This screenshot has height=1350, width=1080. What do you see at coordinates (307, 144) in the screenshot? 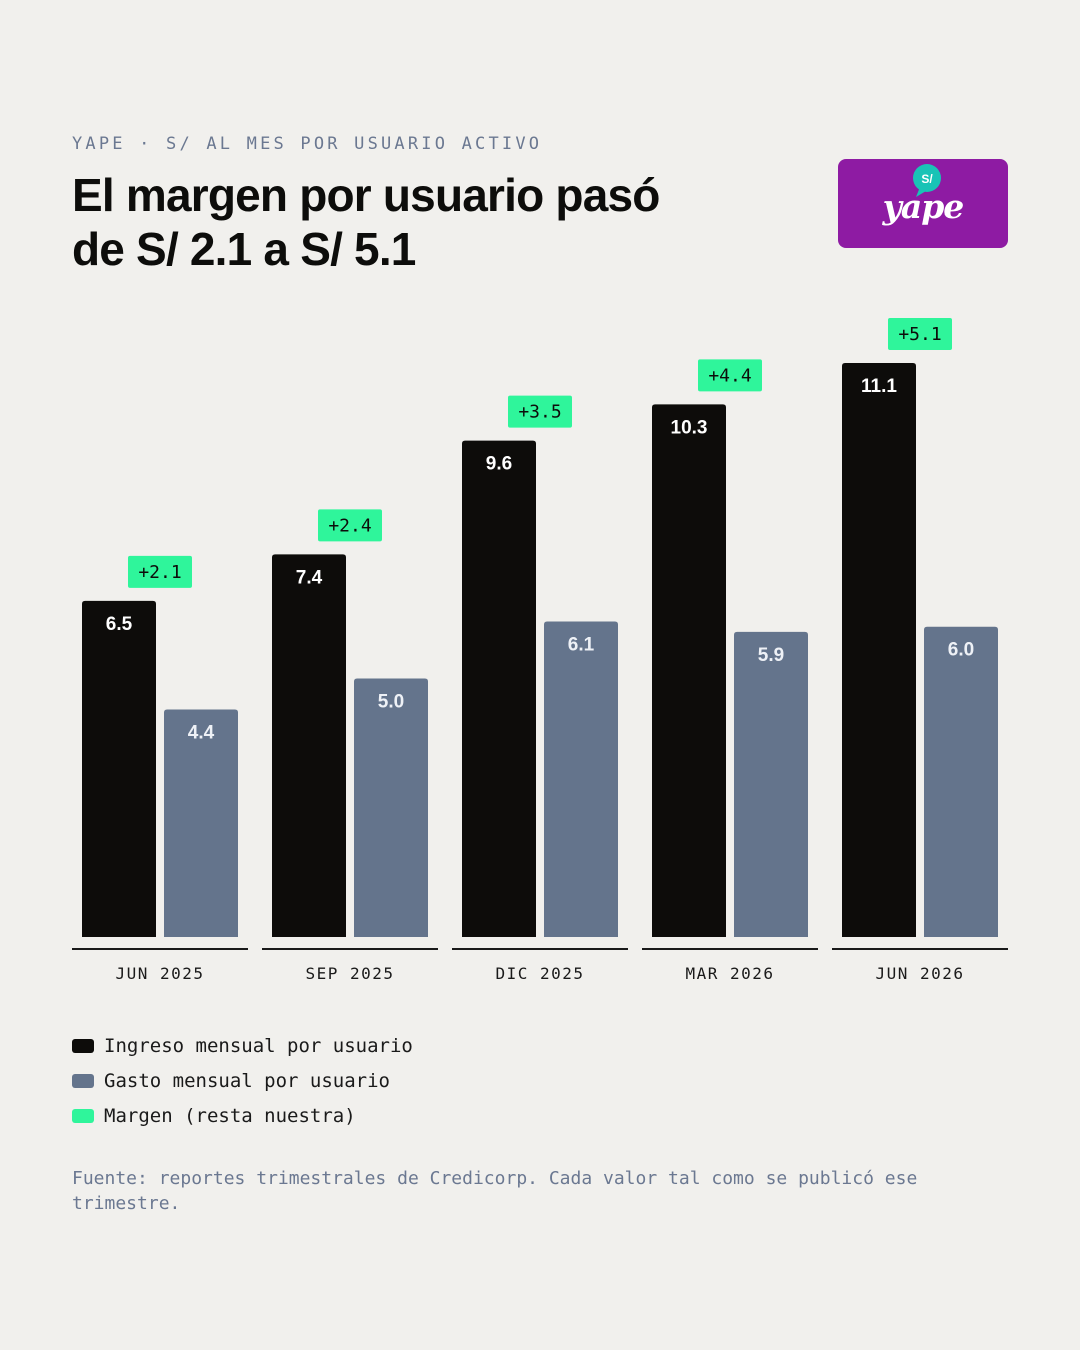
I see `chart-subtitle: YAPE · S/ AL MES POR USUARIO ACTIVO` at bounding box center [307, 144].